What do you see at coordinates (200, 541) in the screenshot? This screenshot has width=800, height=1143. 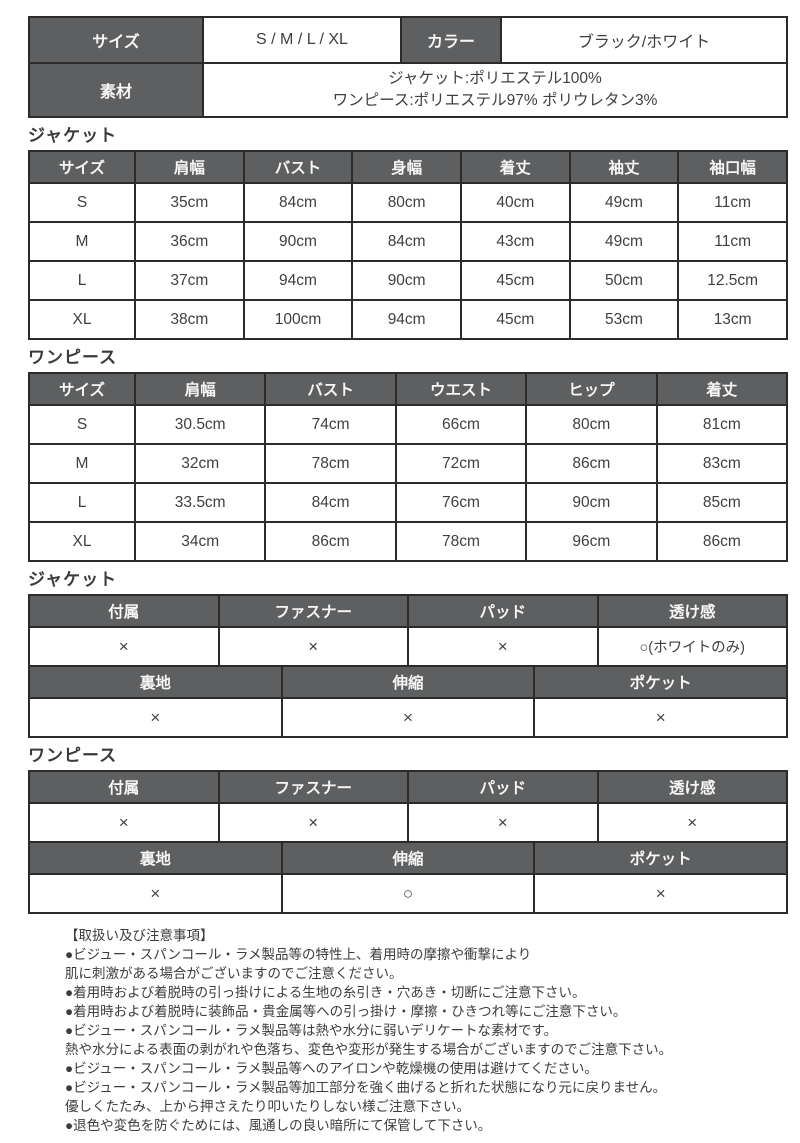 I see `table-cell: 34cm` at bounding box center [200, 541].